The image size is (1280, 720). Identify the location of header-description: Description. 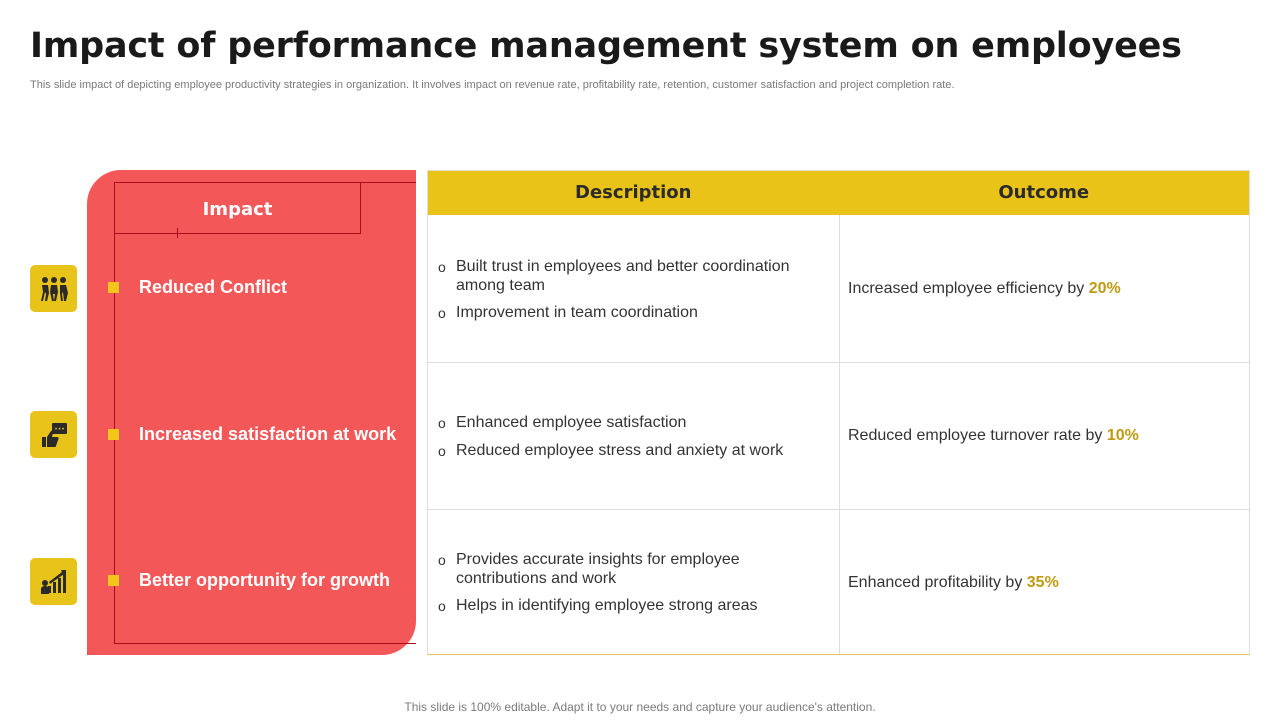
(633, 192).